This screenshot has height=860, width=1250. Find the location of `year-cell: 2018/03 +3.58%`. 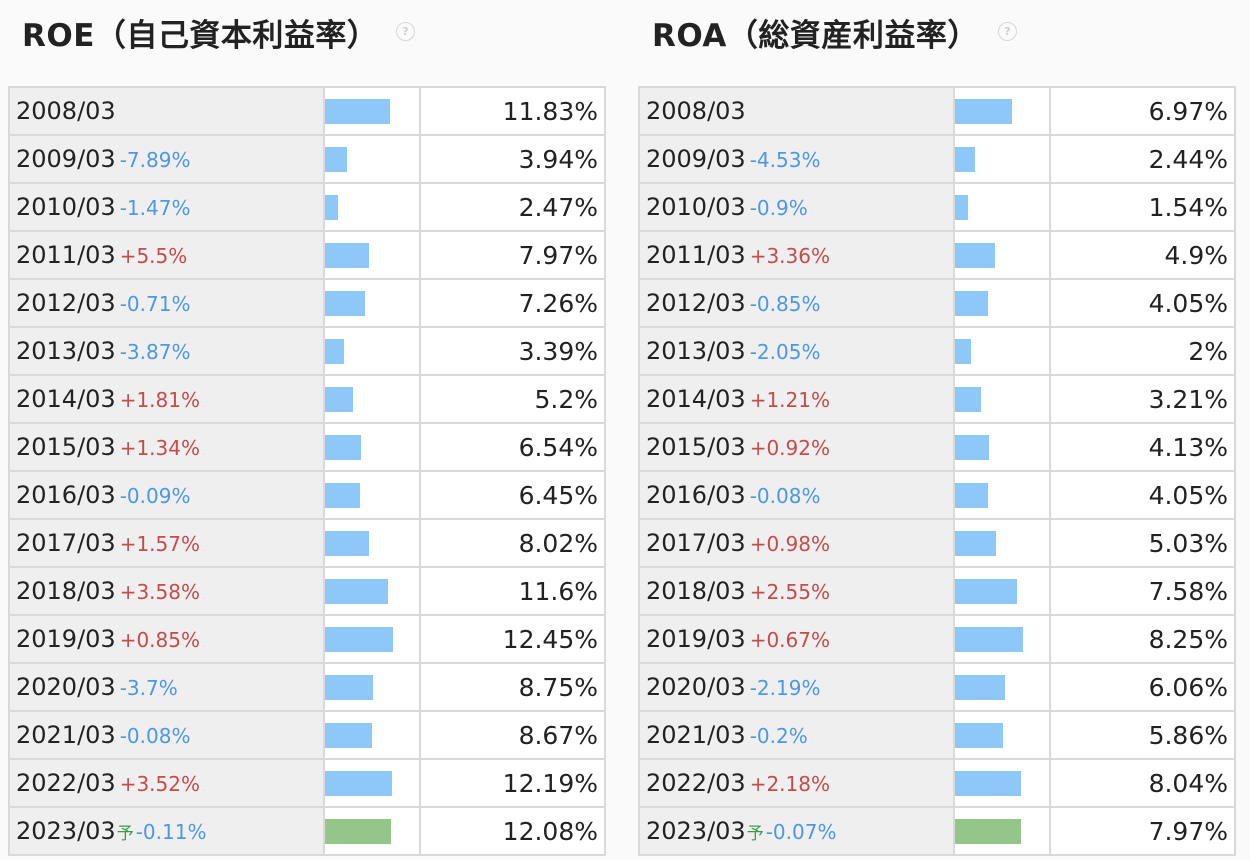

year-cell: 2018/03 +3.58% is located at coordinates (166, 591).